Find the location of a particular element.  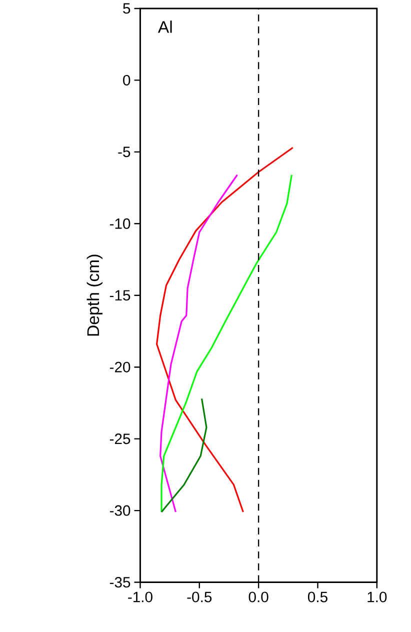

y-tick-label: -25 is located at coordinates (120, 439).